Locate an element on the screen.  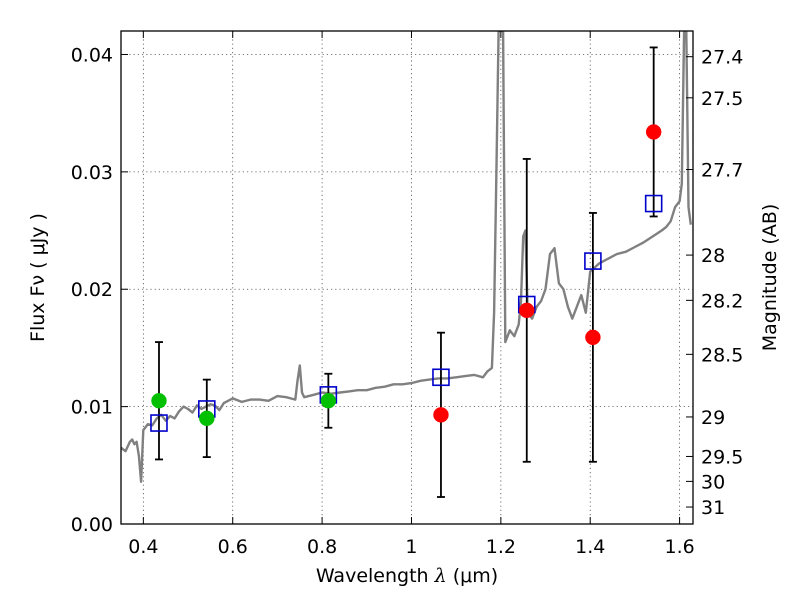
magnitude-tick-label: 31 is located at coordinates (713, 508).